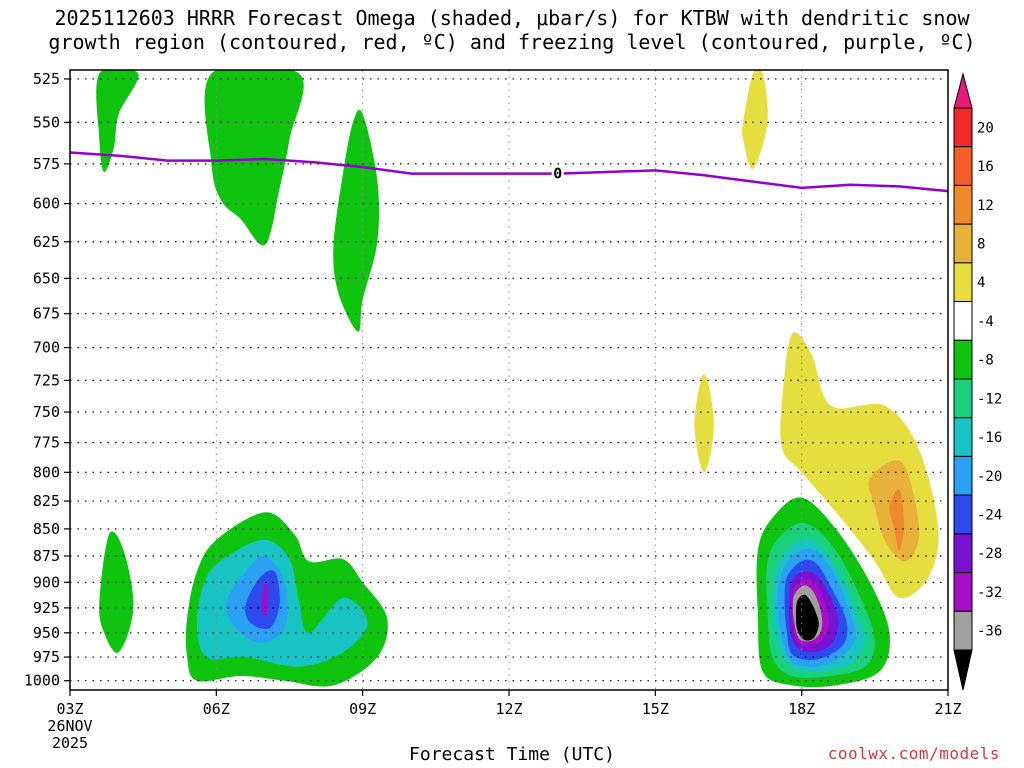  Describe the element at coordinates (985, 206) in the screenshot. I see `colorbar-label: 12` at that location.